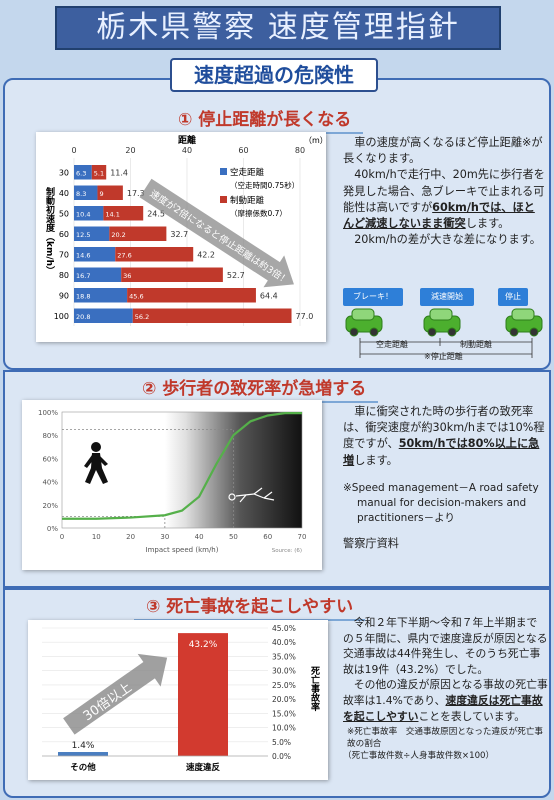  Describe the element at coordinates (64, 234) in the screenshot. I see `category-label: 60` at that location.